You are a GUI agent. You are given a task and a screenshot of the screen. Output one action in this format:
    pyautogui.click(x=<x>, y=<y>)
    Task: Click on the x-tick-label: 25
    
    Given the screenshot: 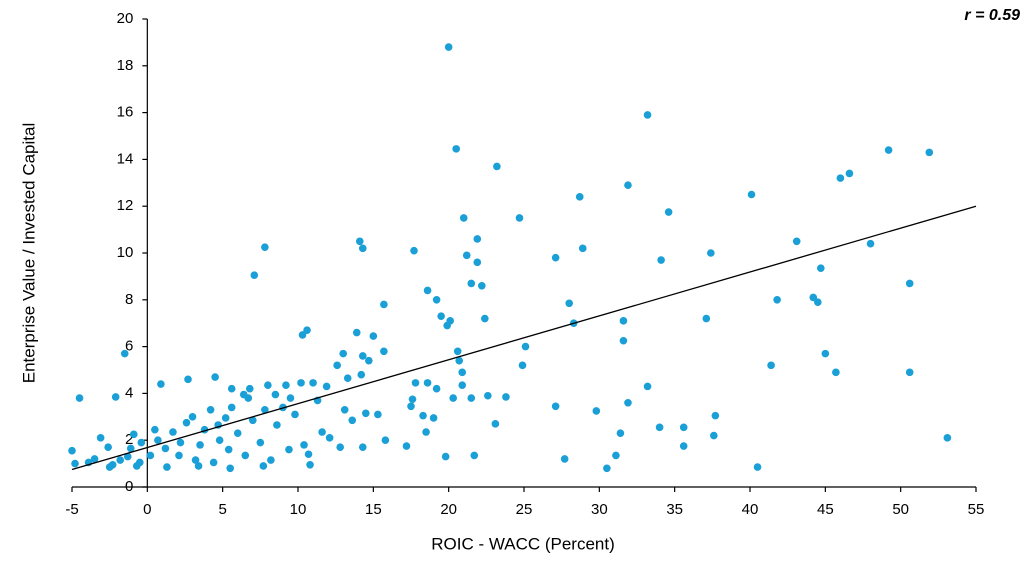 What is the action you would take?
    pyautogui.click(x=524, y=509)
    